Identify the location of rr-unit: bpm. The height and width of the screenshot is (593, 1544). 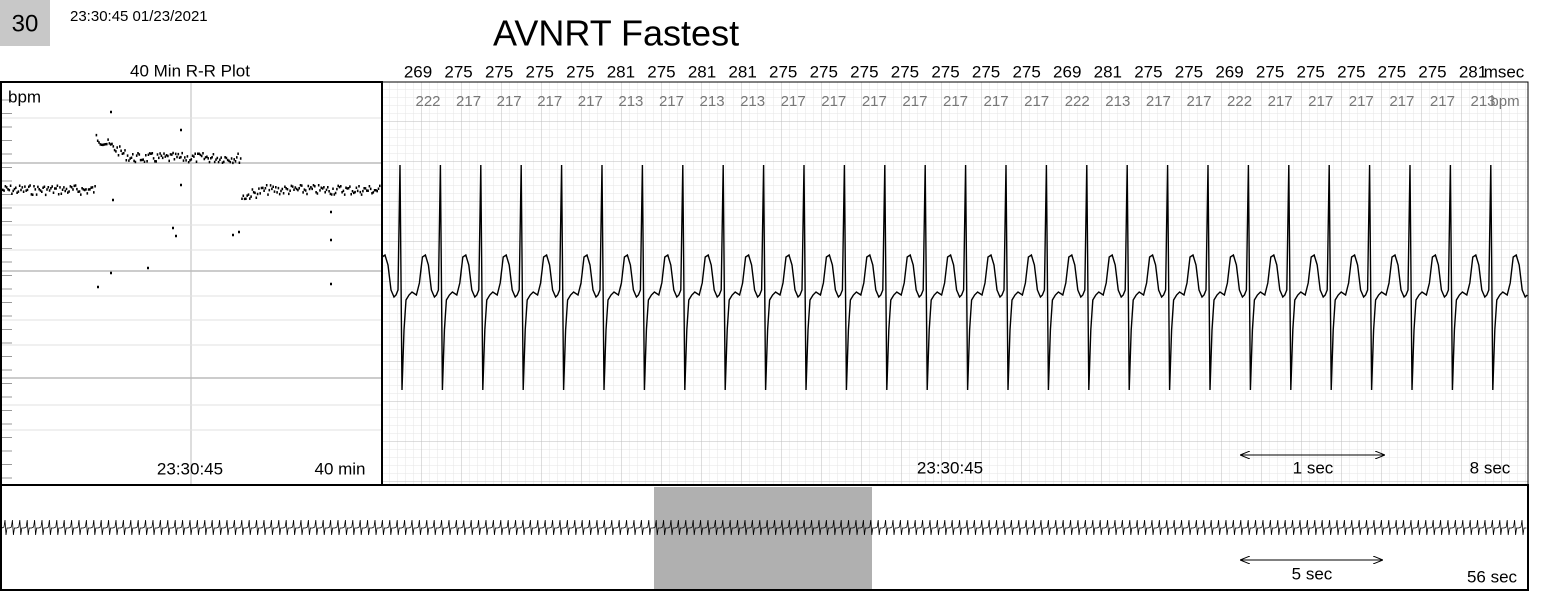
(24, 96).